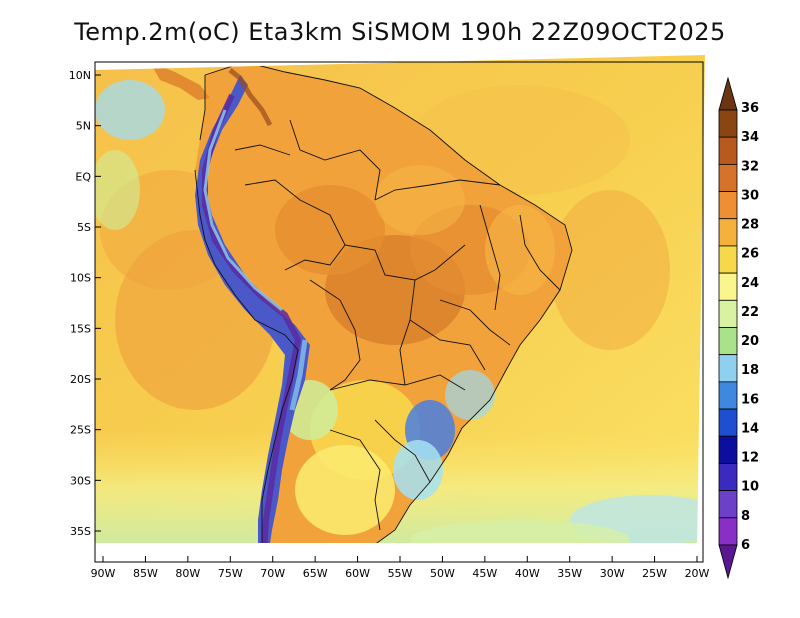  I want to click on lon-tick-label: 30W, so click(612, 573).